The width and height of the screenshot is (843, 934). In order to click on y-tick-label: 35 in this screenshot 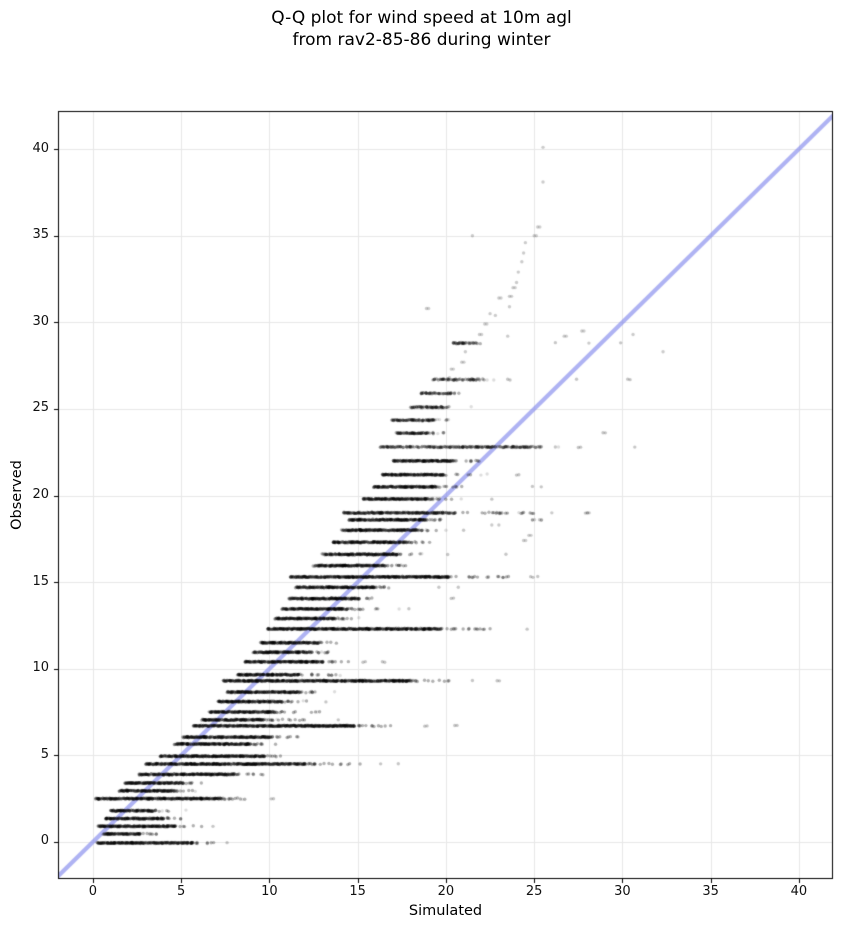, I will do `click(40, 235)`.